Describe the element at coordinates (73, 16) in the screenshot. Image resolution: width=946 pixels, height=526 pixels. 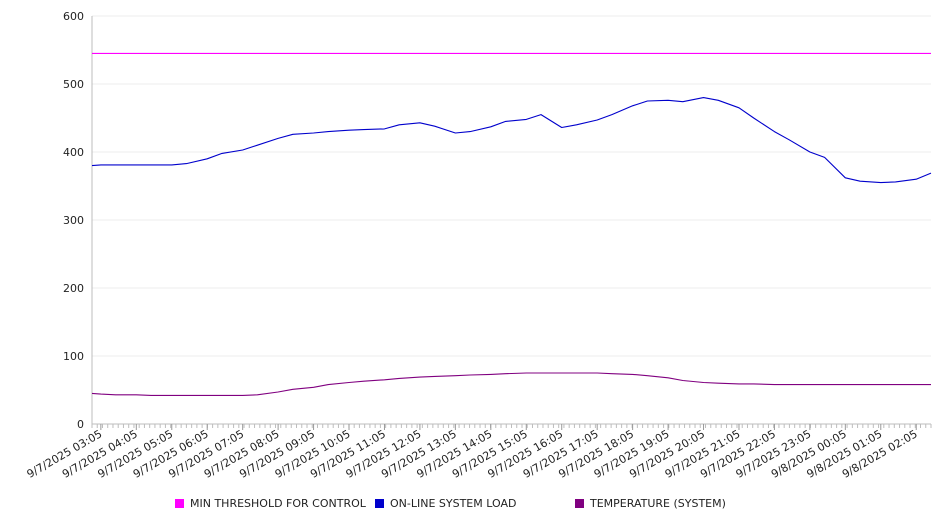
I see `y-tick-label-6: 600` at that location.